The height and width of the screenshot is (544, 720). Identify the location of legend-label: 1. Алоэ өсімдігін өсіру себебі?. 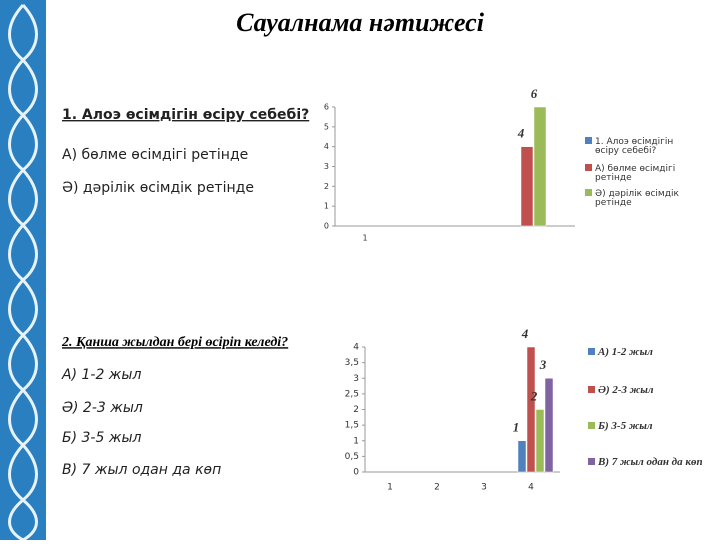
(634, 146).